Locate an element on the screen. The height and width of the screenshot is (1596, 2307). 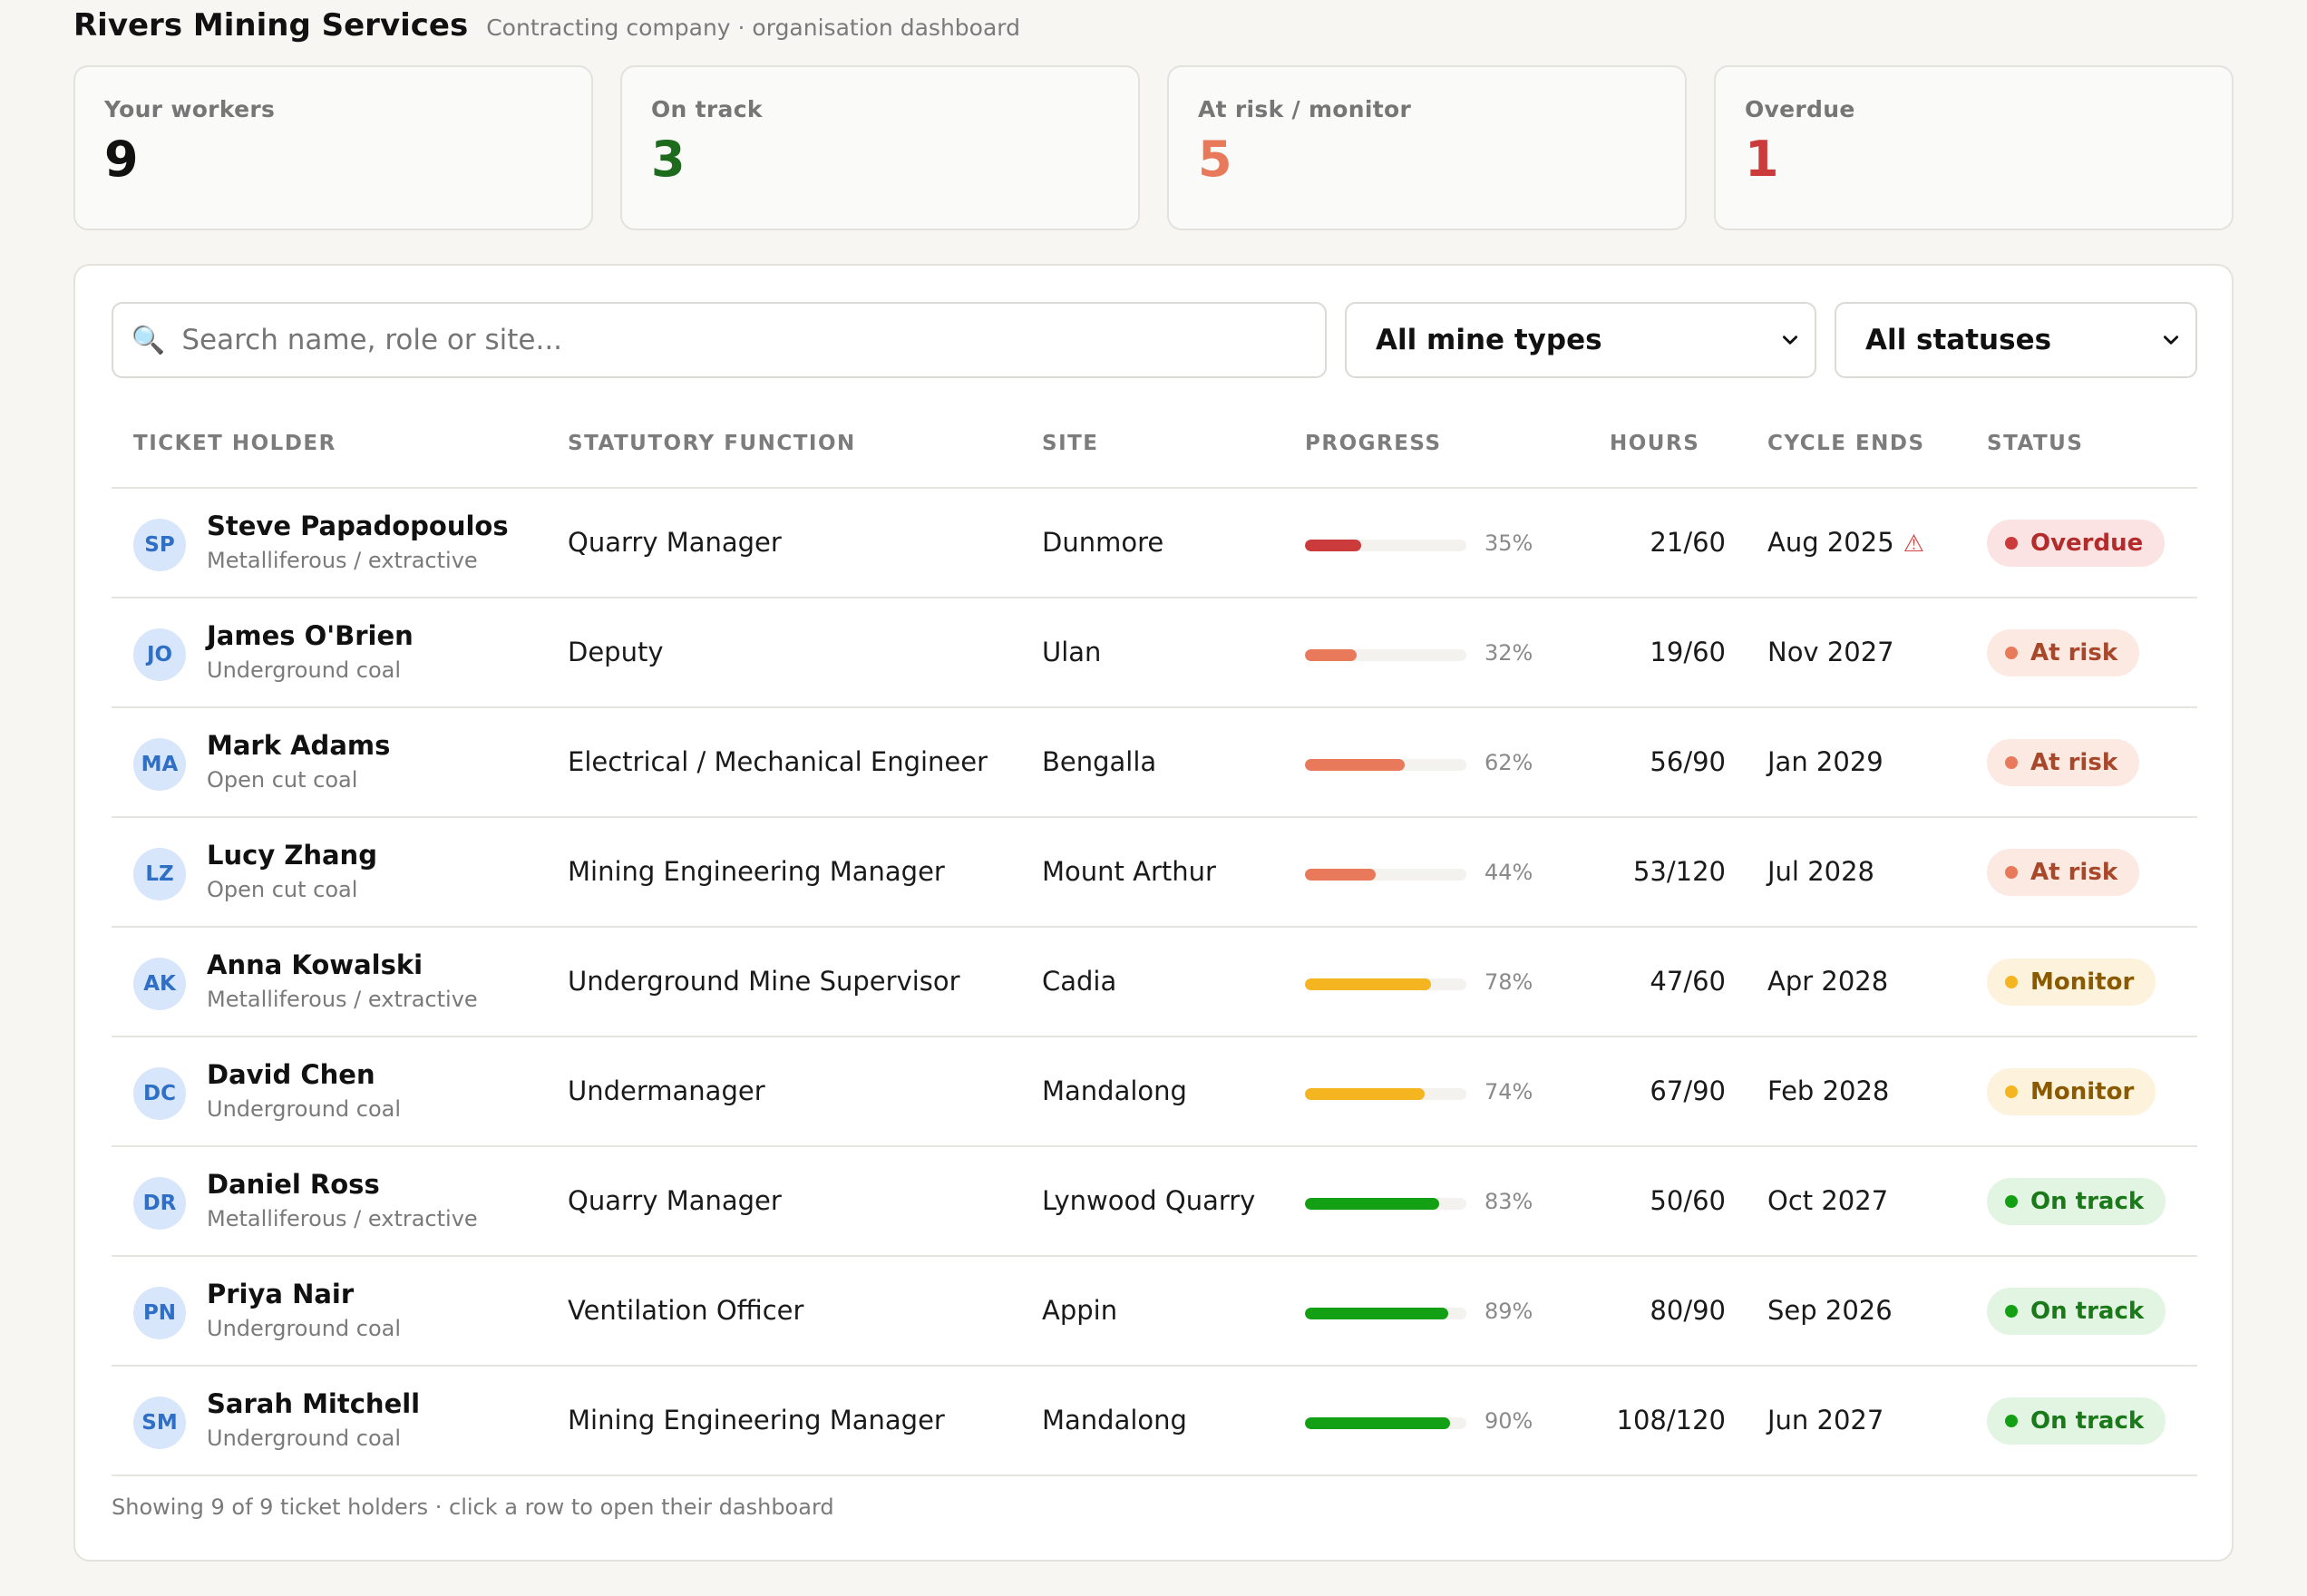
cycle-ends-date: Nov 2027 is located at coordinates (1830, 652).